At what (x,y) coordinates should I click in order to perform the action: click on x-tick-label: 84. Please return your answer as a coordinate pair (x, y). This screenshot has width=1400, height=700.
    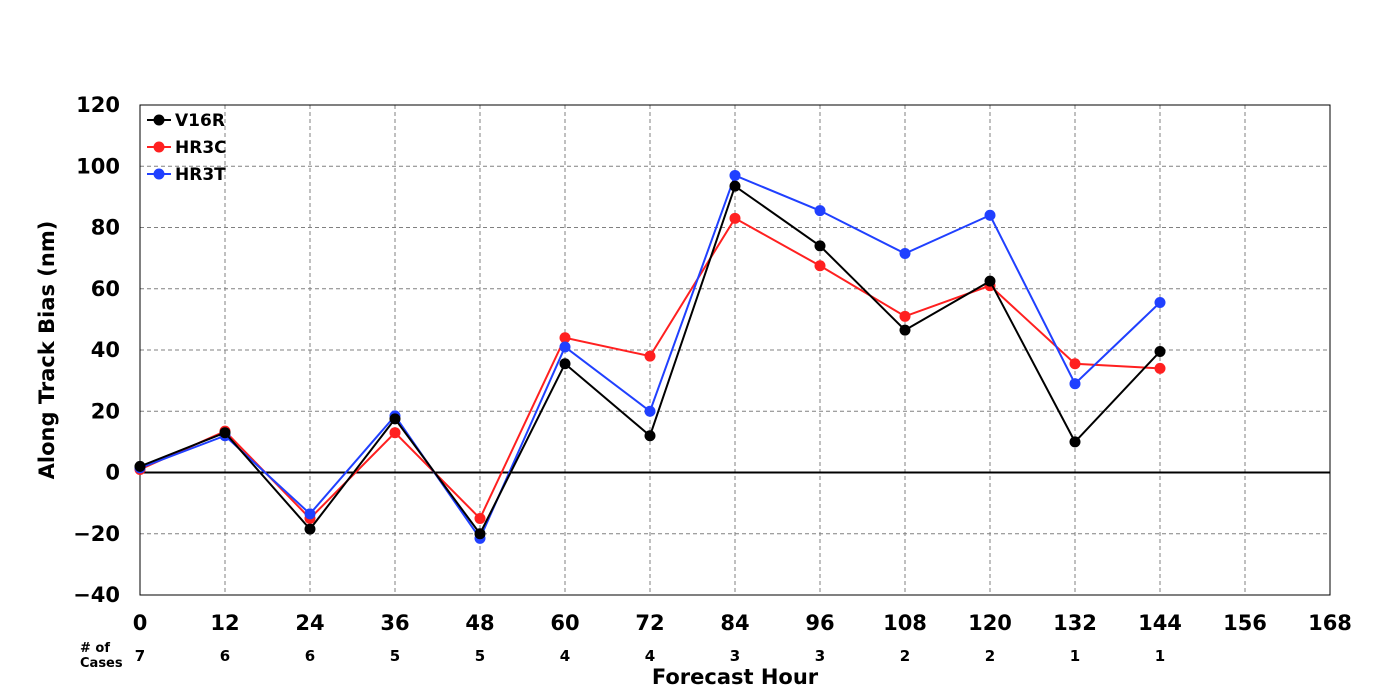
    Looking at the image, I should click on (734, 623).